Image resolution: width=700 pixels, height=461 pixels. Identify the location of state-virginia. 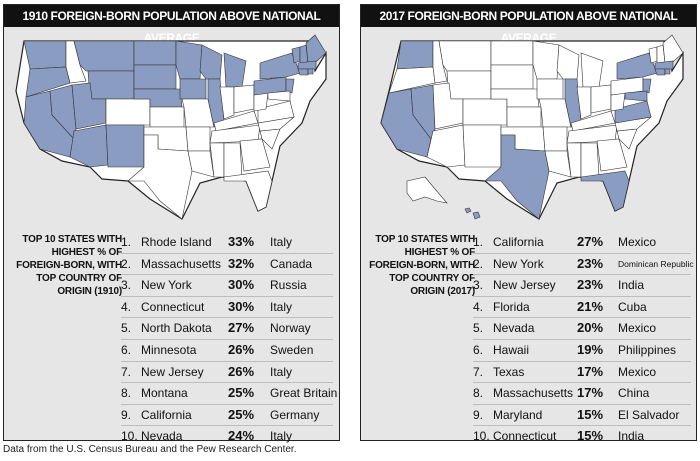
(633, 112).